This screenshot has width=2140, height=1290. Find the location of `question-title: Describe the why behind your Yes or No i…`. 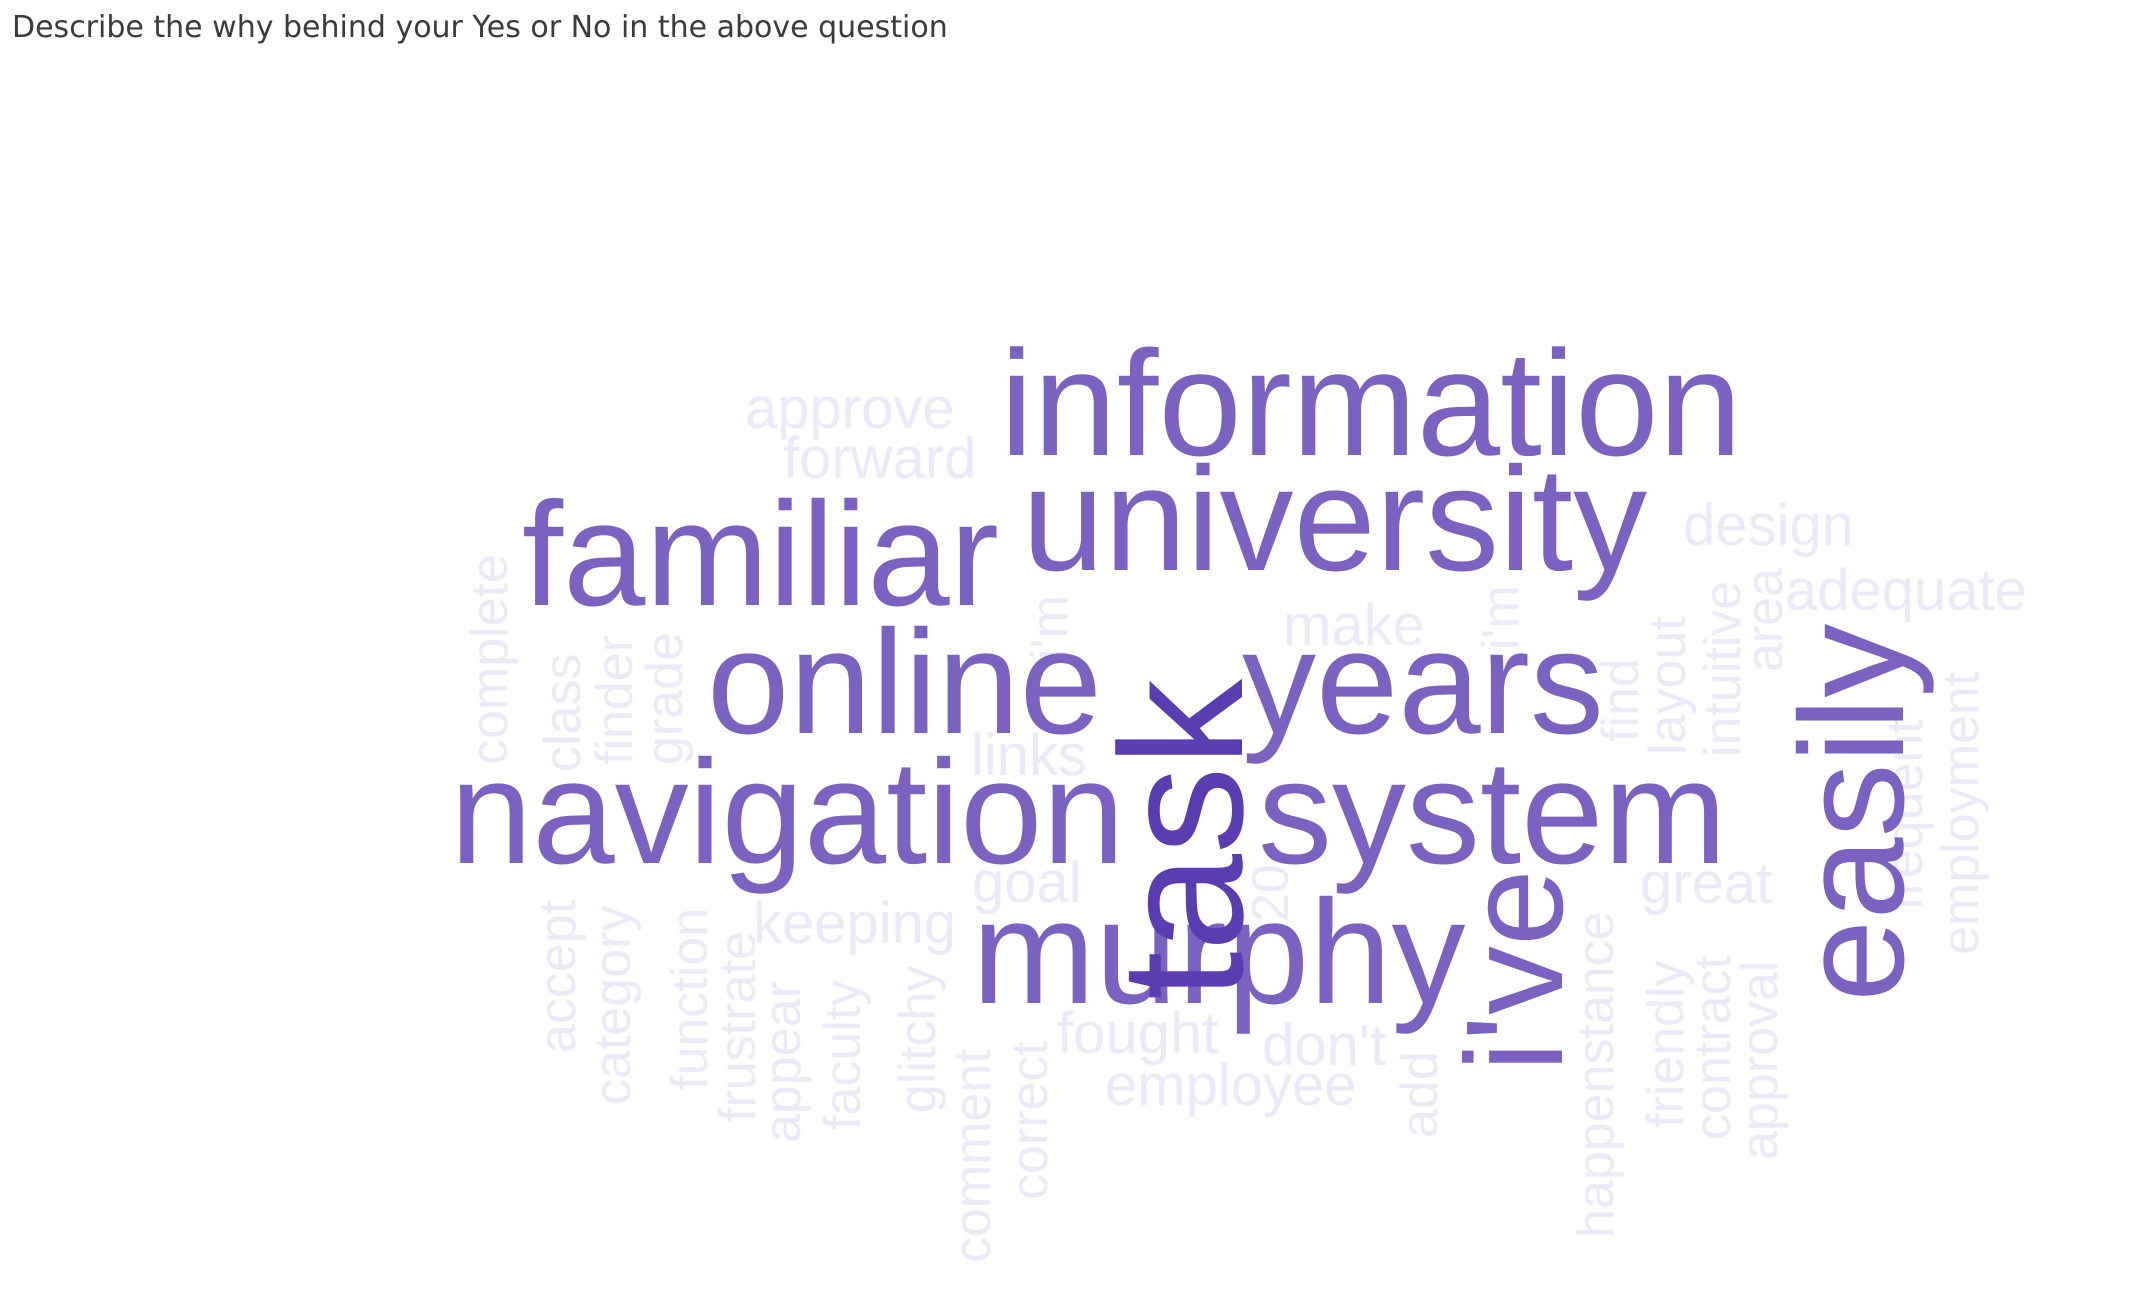

question-title: Describe the why behind your Yes or No i… is located at coordinates (480, 27).